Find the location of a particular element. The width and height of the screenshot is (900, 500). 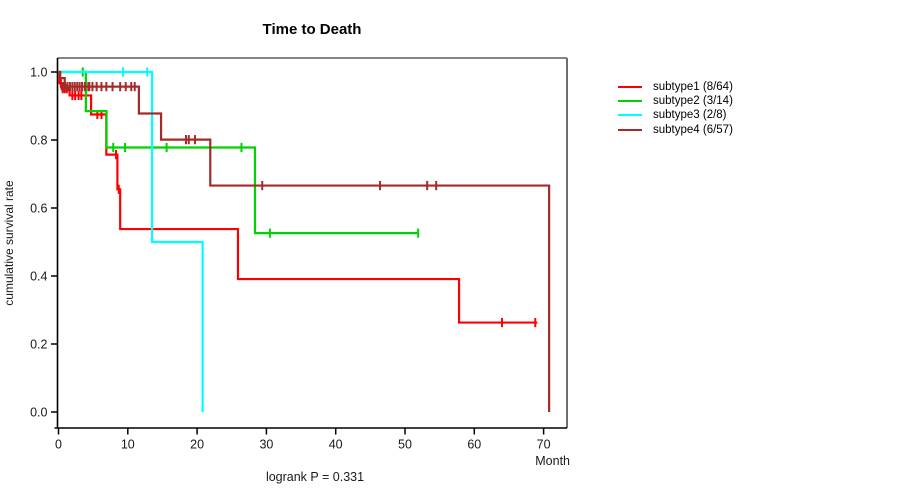

legend-item: subtype2 (3/14) is located at coordinates (675, 101).